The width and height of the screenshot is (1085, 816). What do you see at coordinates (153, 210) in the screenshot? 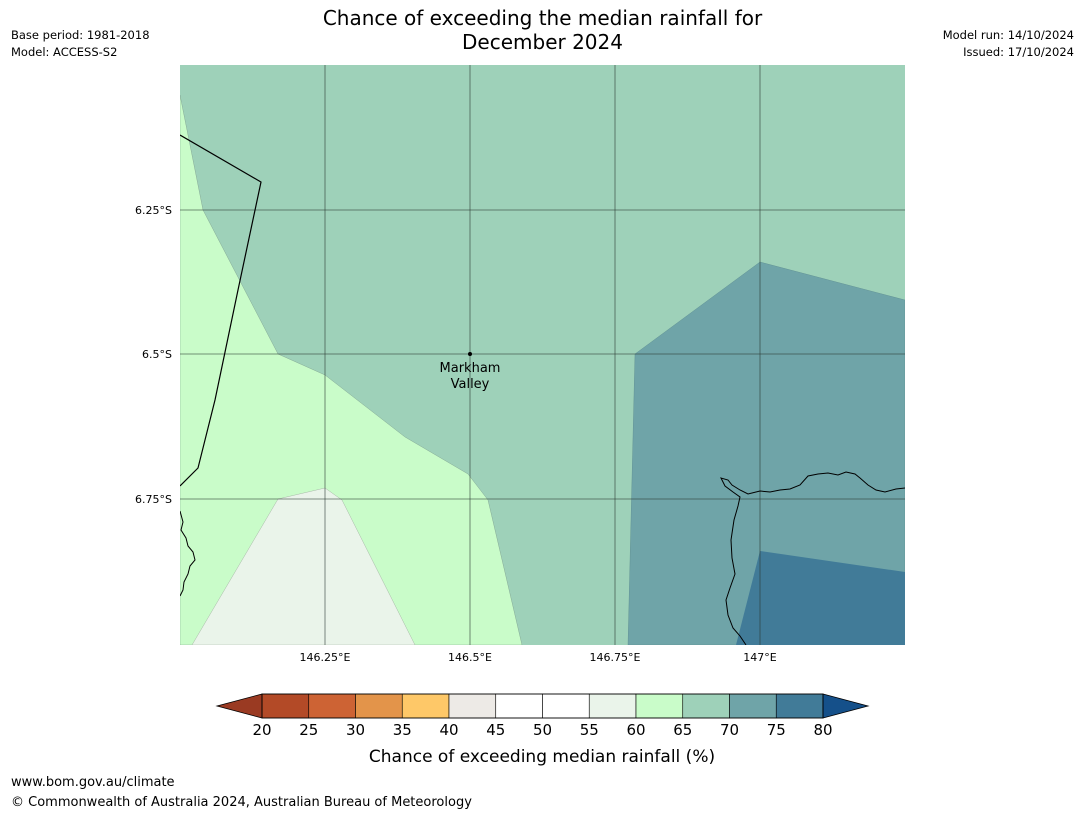
I see `lat-label-6-25: 6.25°S` at bounding box center [153, 210].